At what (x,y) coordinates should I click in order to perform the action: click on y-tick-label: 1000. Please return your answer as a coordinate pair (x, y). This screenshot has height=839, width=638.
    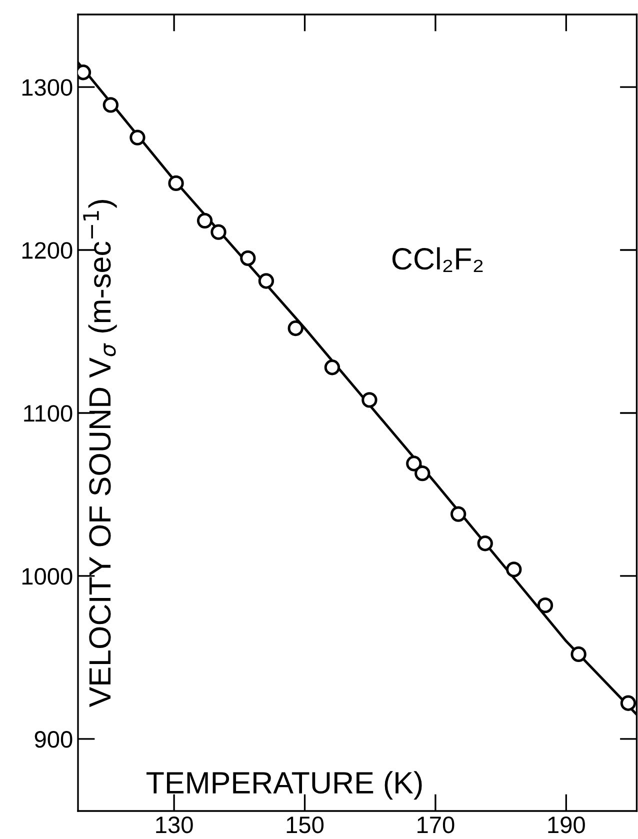
    Looking at the image, I should click on (47, 576).